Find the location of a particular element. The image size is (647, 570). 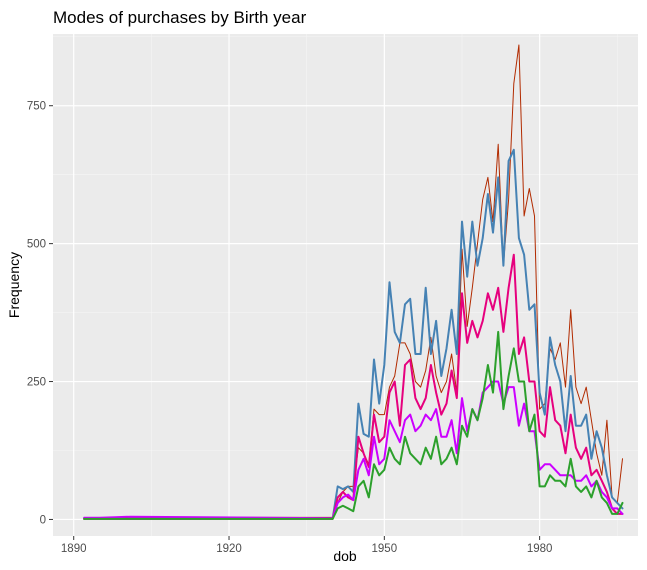

y-tick-label: 500 is located at coordinates (36, 245).